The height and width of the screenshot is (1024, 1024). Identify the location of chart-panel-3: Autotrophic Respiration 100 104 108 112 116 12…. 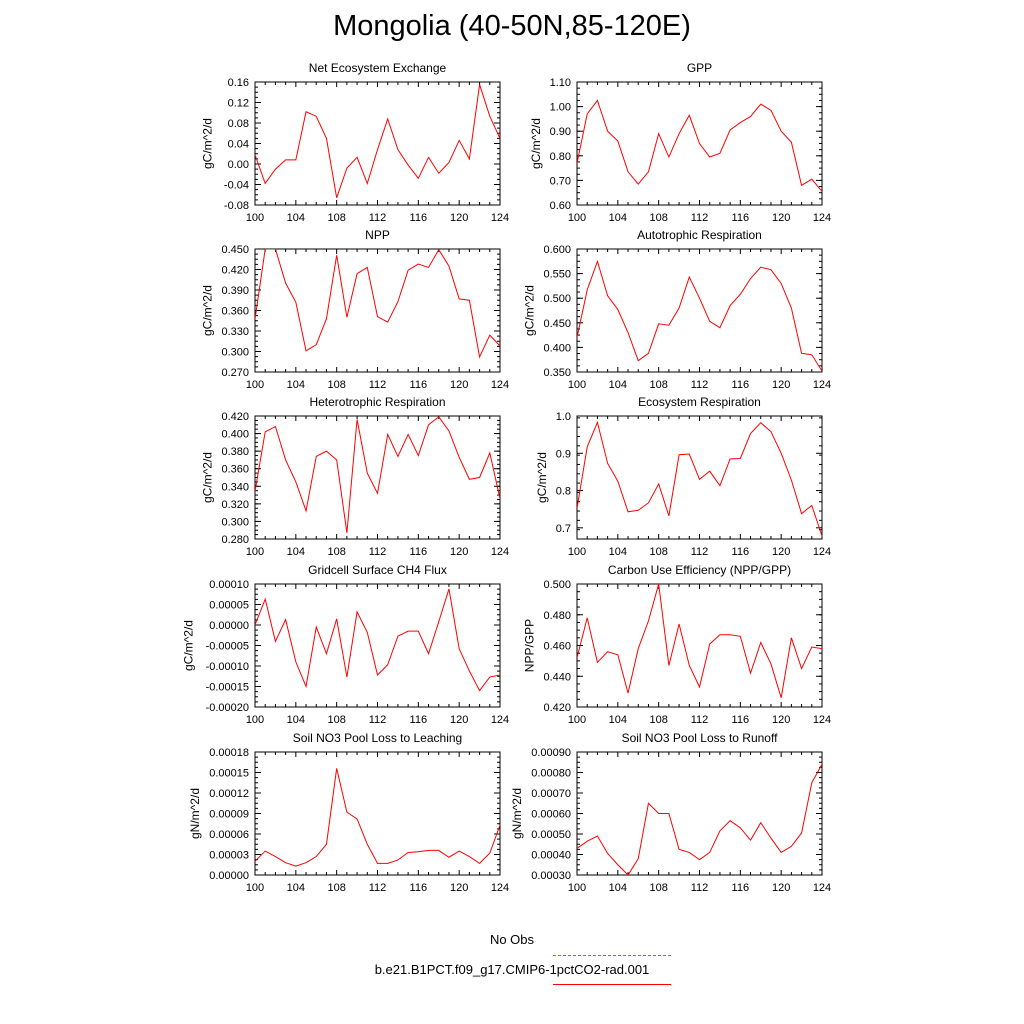
(677, 309).